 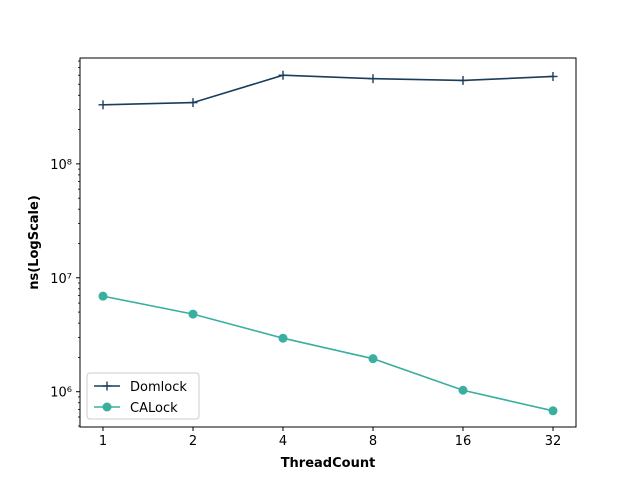 I want to click on legend: Domlock CALock, so click(x=143, y=396).